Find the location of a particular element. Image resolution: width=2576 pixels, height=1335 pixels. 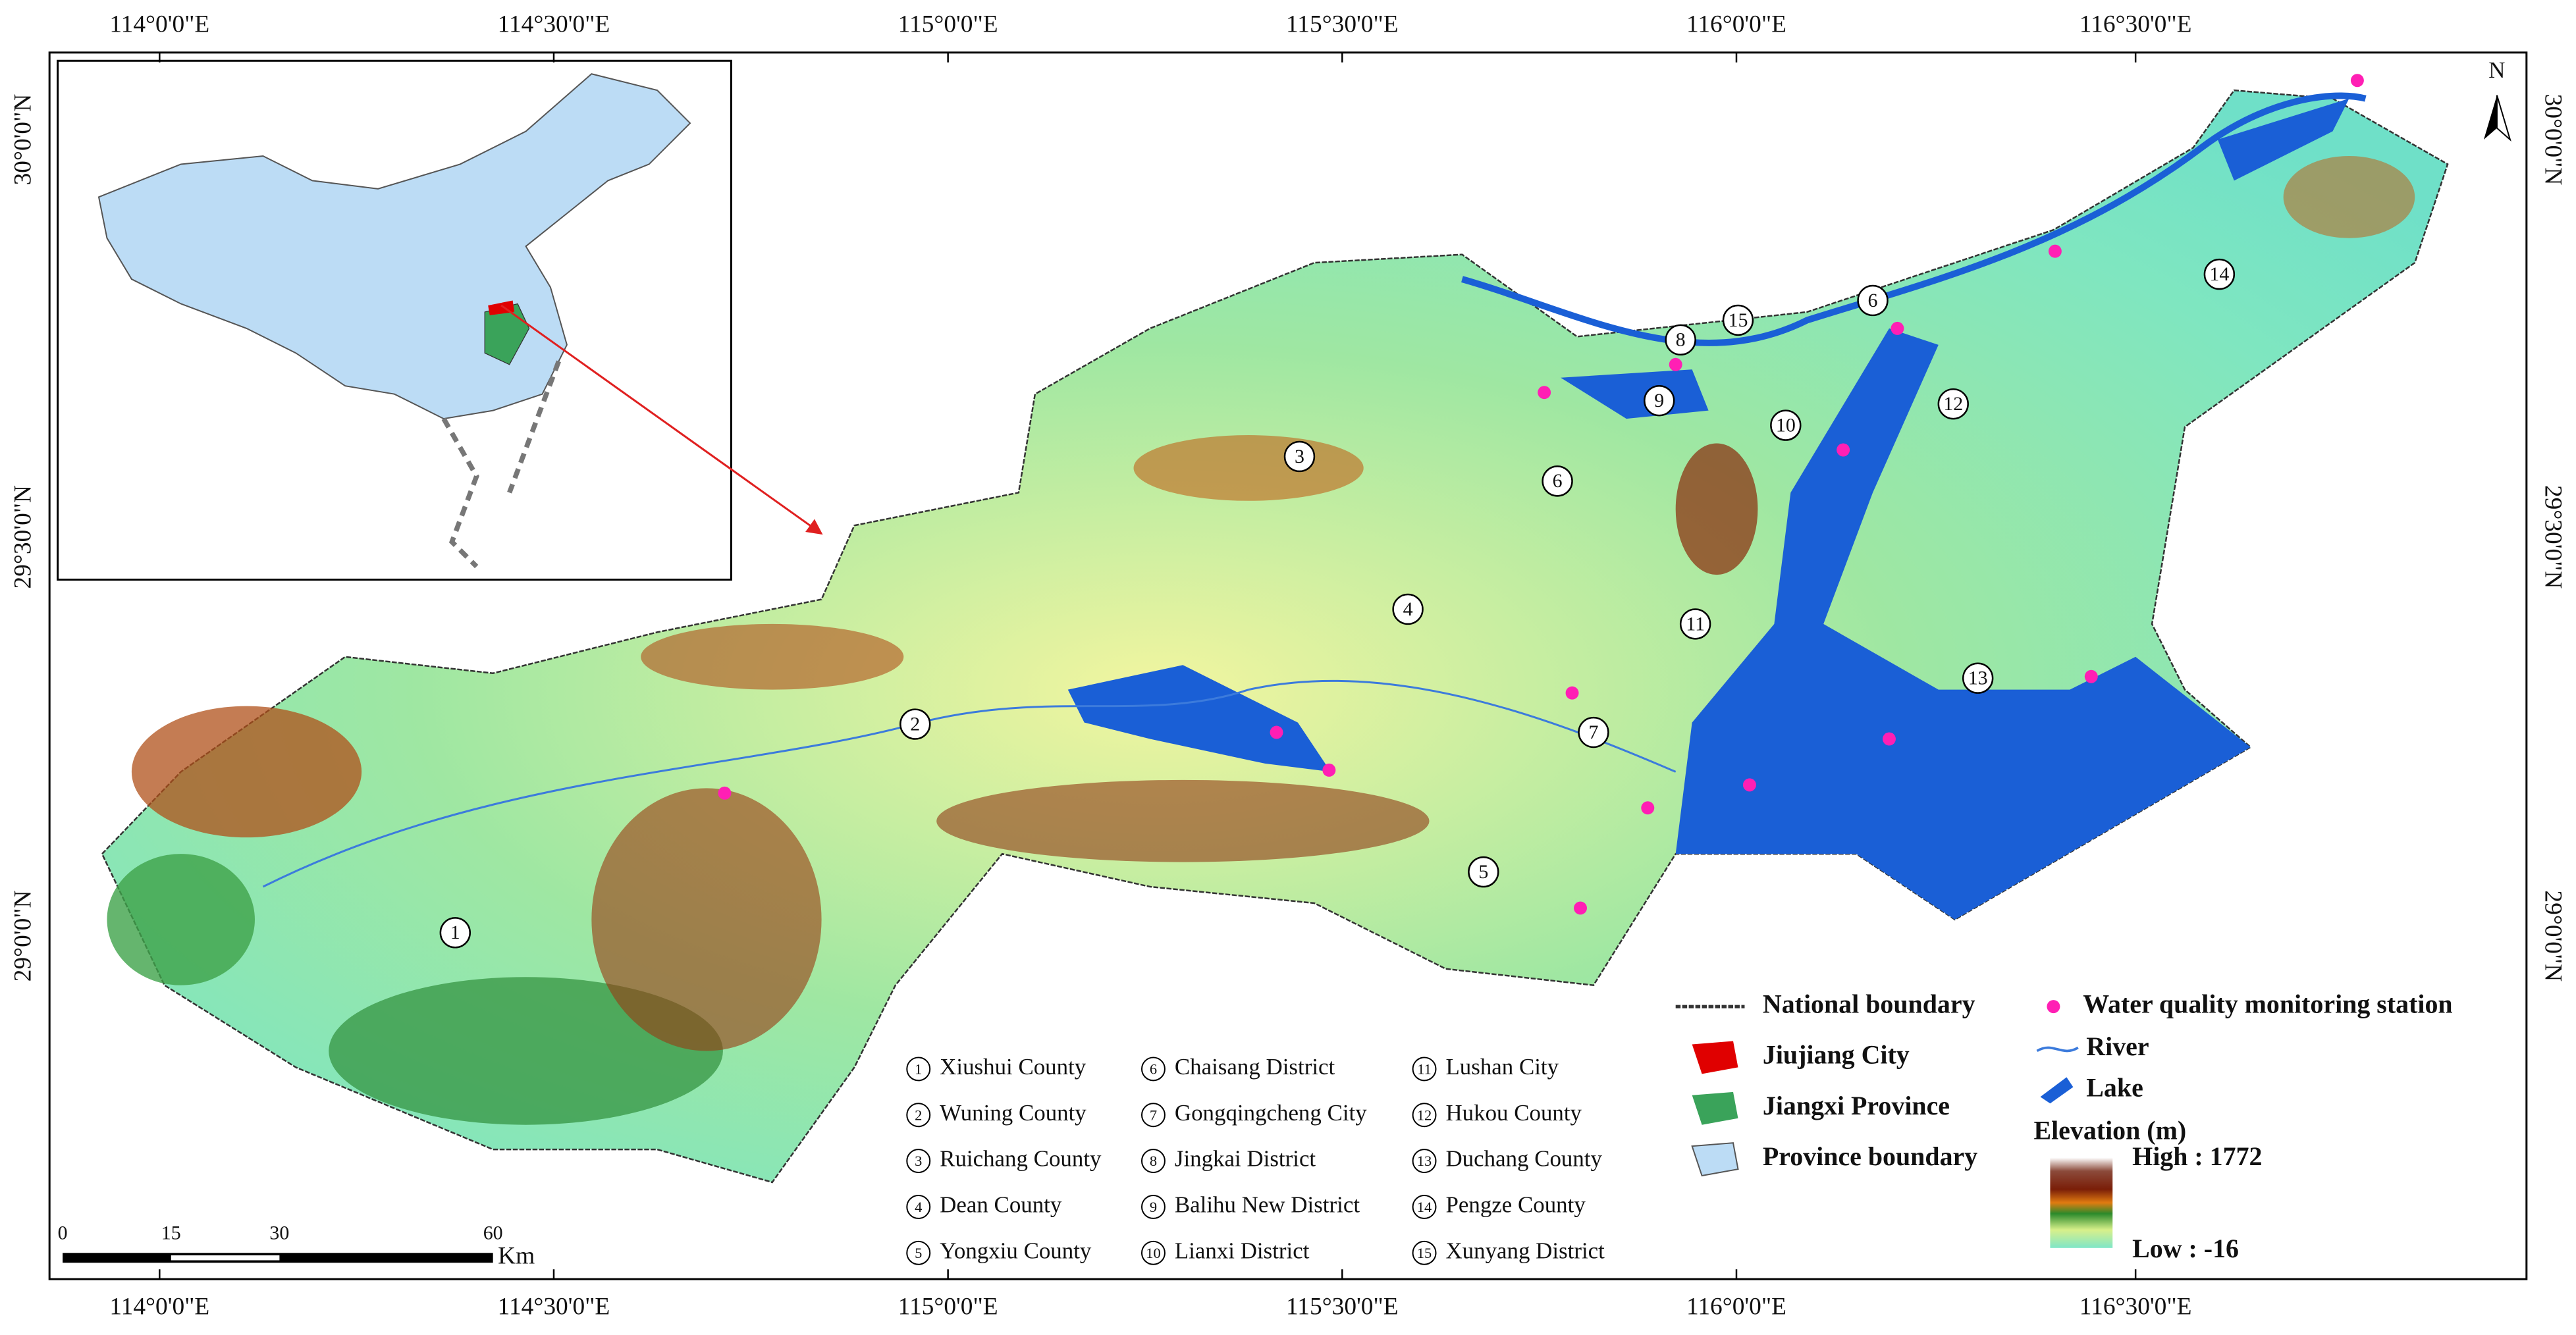

district-number: 2 is located at coordinates (919, 1115).